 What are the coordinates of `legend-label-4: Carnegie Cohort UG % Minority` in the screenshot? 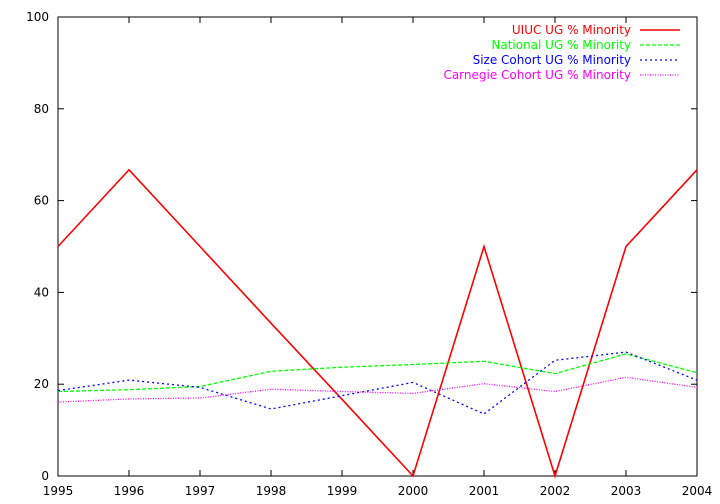 It's located at (537, 75).